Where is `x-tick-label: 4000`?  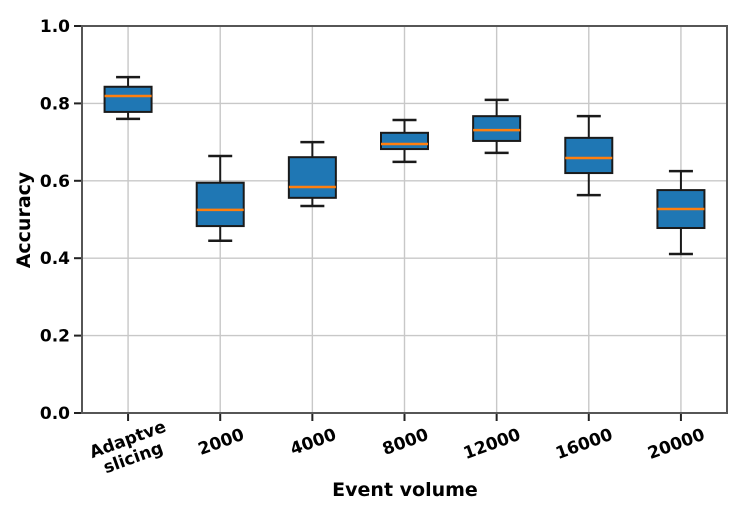 x-tick-label: 4000 is located at coordinates (313, 442).